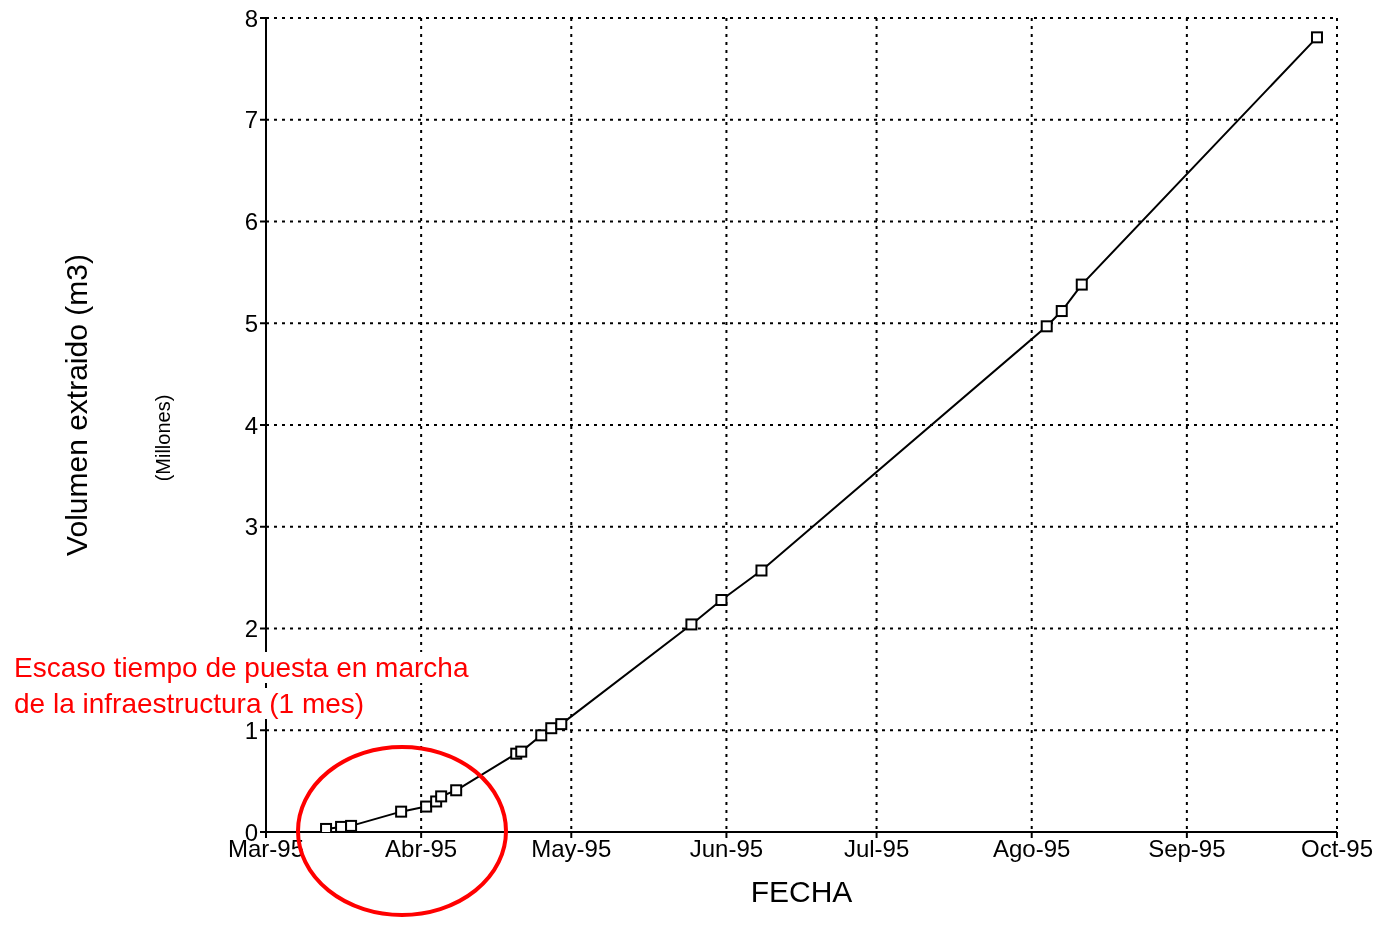 The width and height of the screenshot is (1384, 930). I want to click on y-tick-label: 2, so click(251, 629).